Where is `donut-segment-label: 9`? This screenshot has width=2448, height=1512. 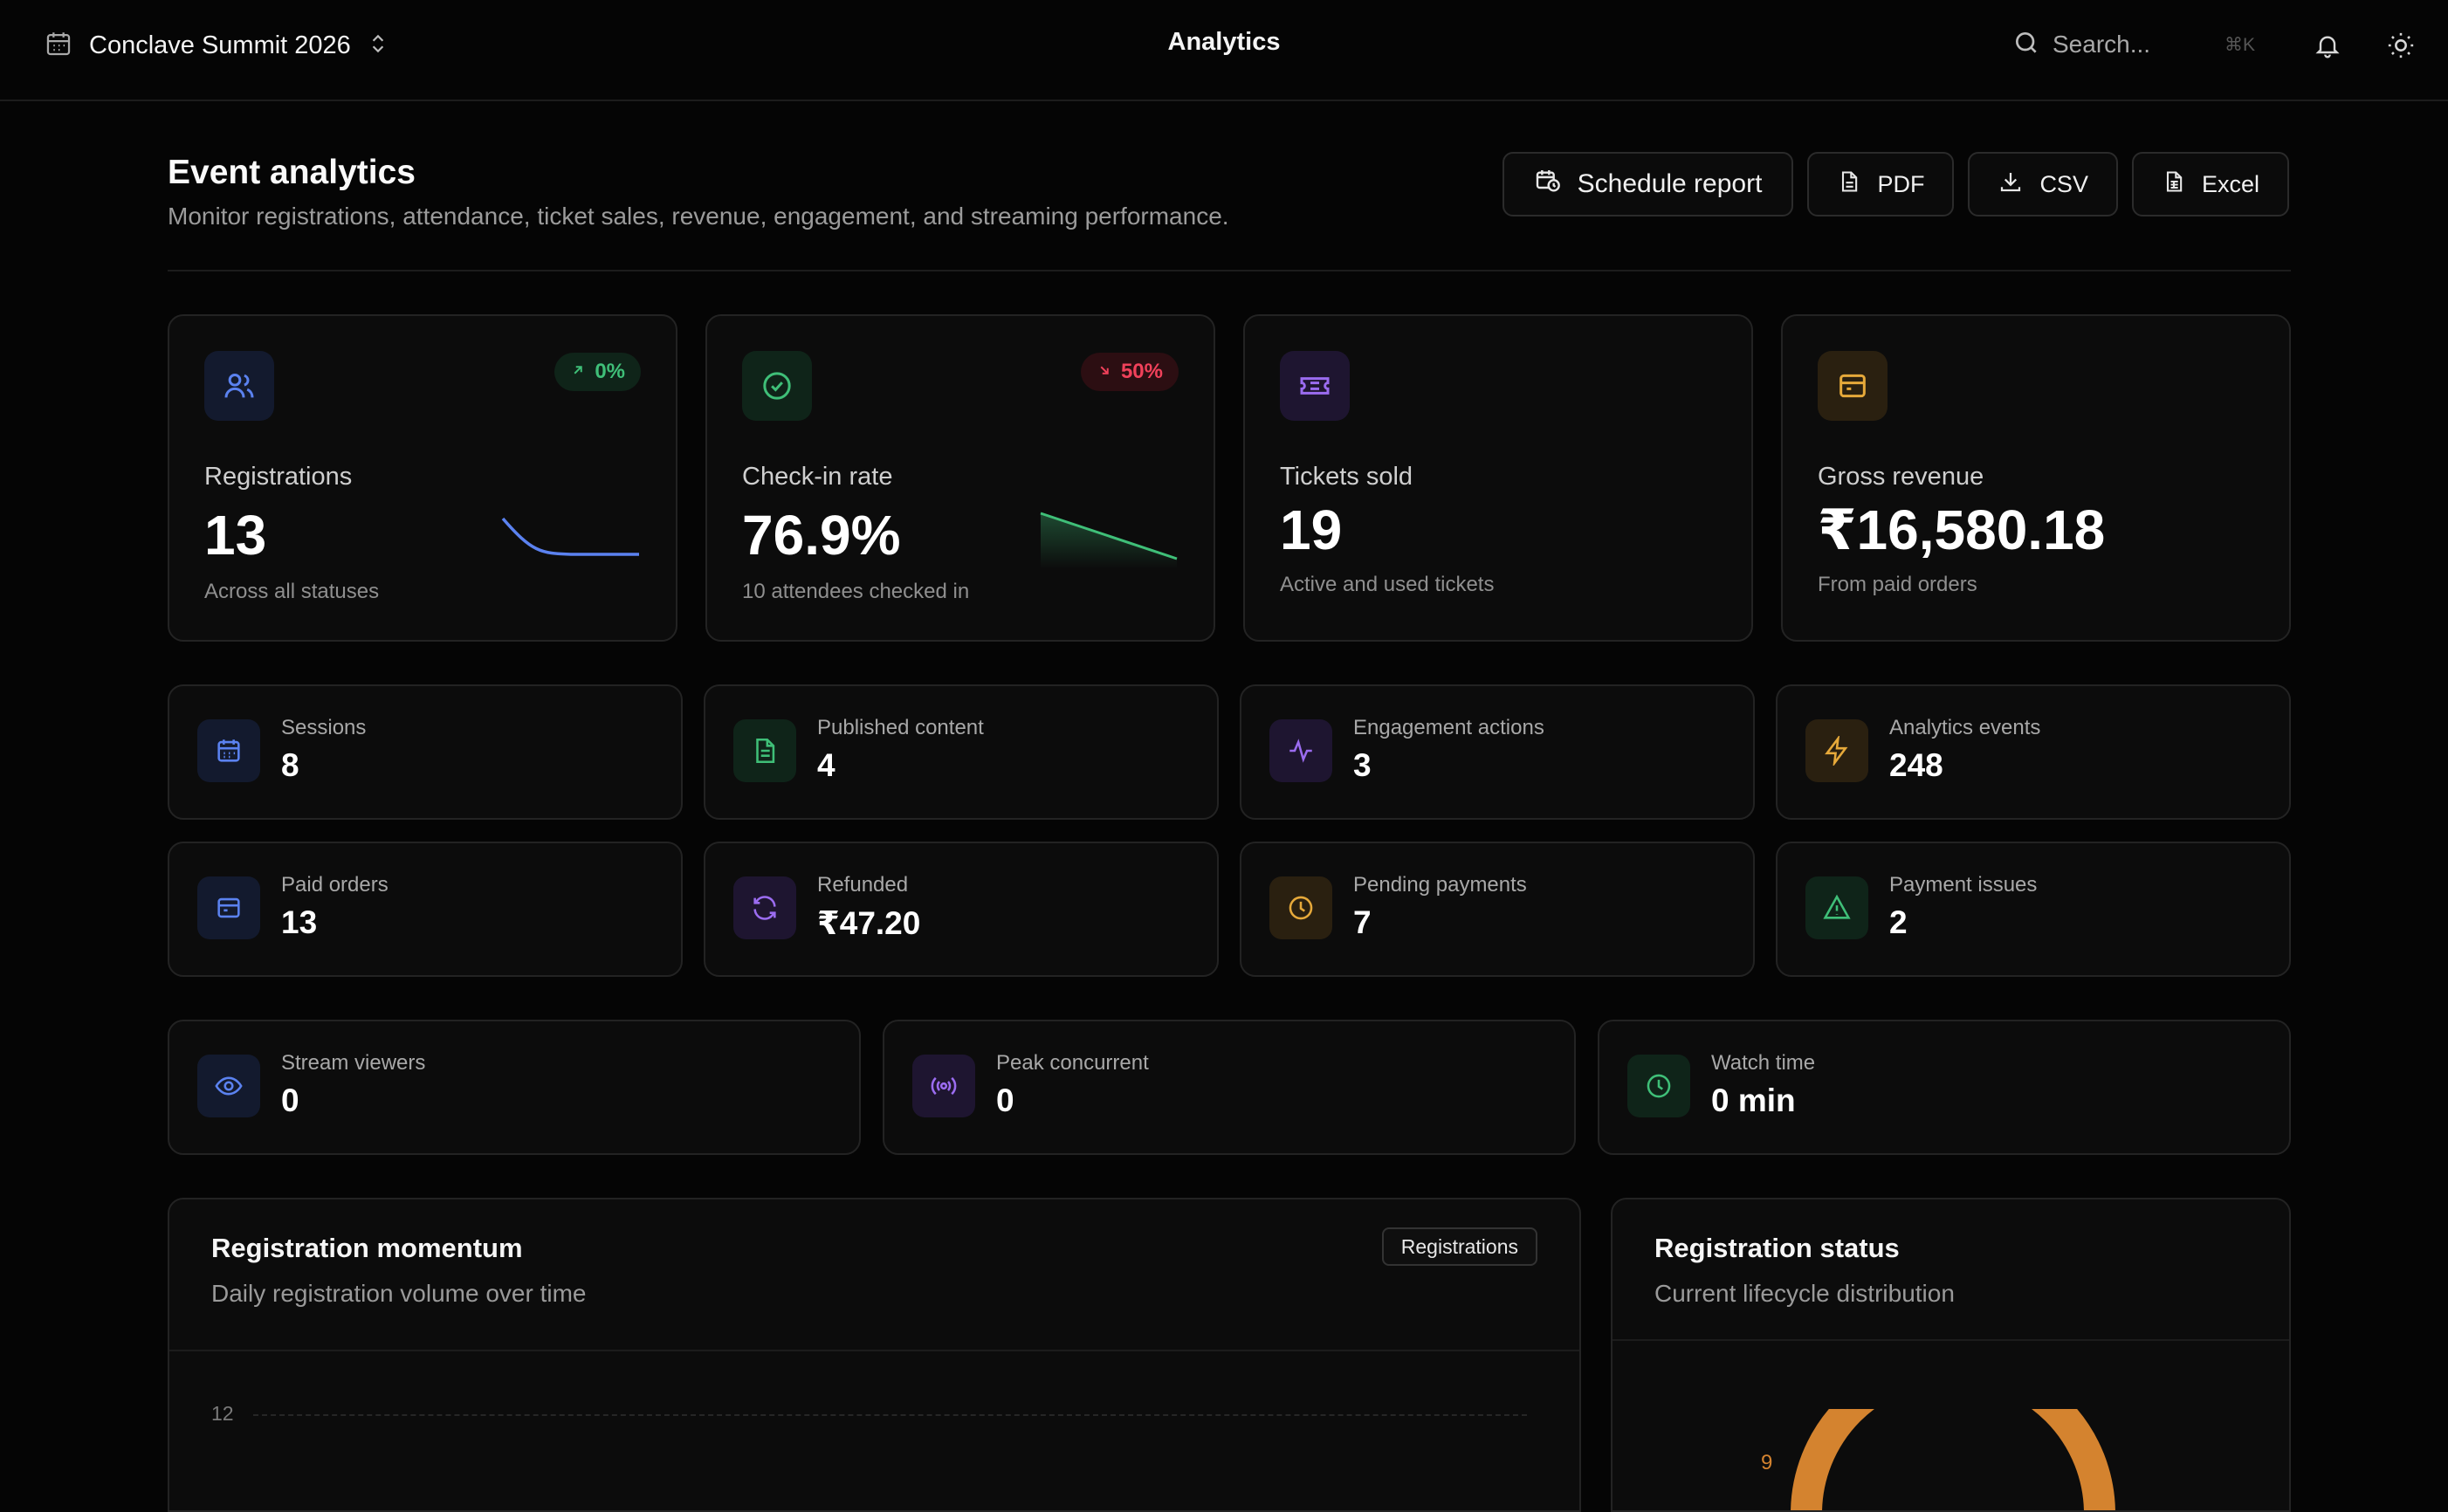
donut-segment-label: 9 is located at coordinates (1767, 1463).